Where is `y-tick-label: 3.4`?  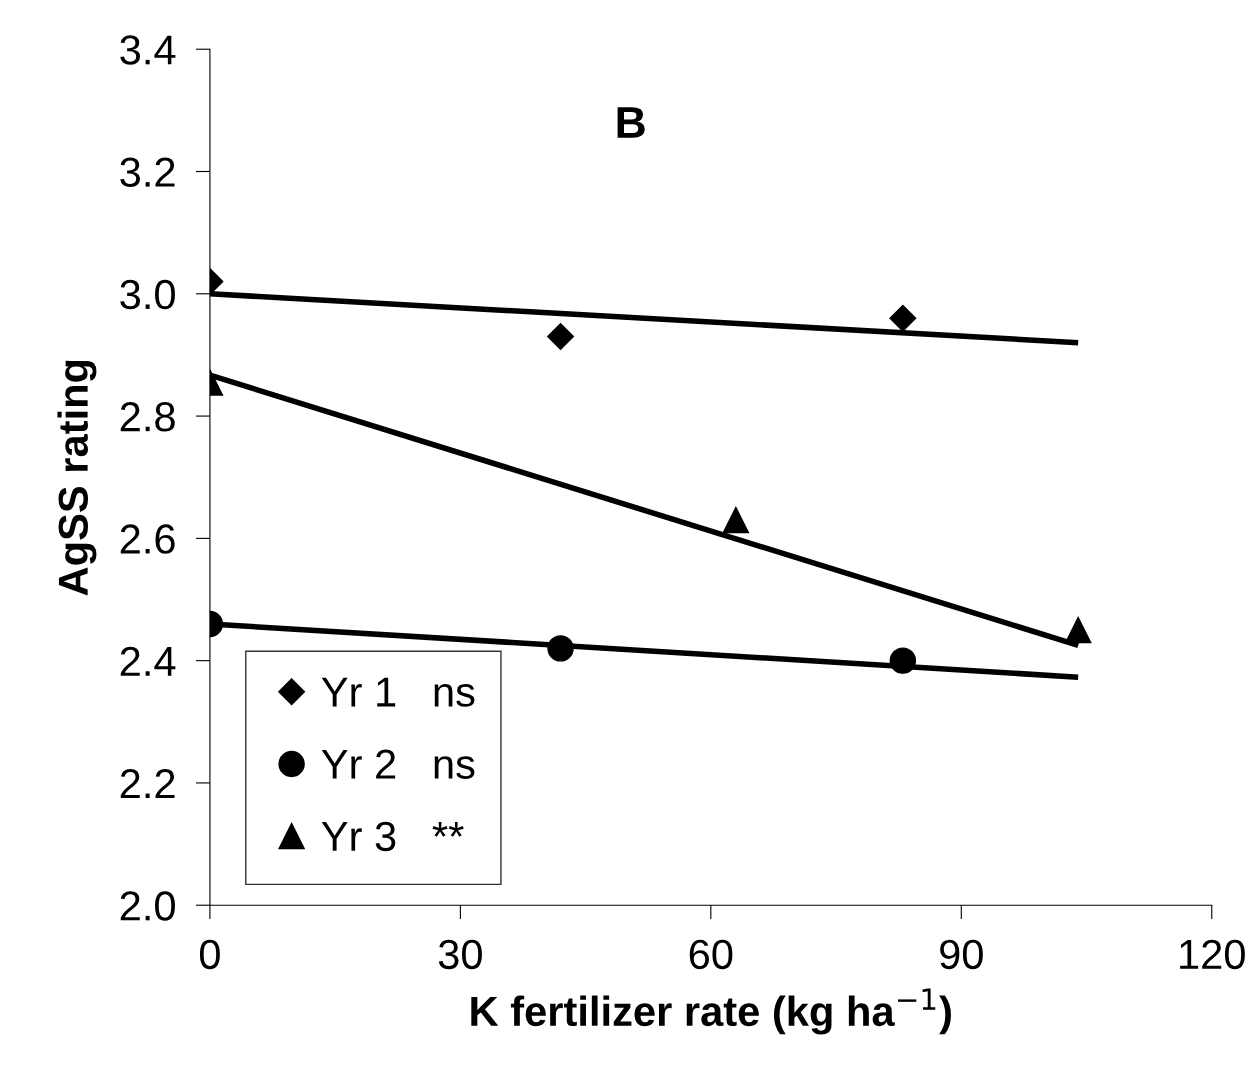
y-tick-label: 3.4 is located at coordinates (148, 50).